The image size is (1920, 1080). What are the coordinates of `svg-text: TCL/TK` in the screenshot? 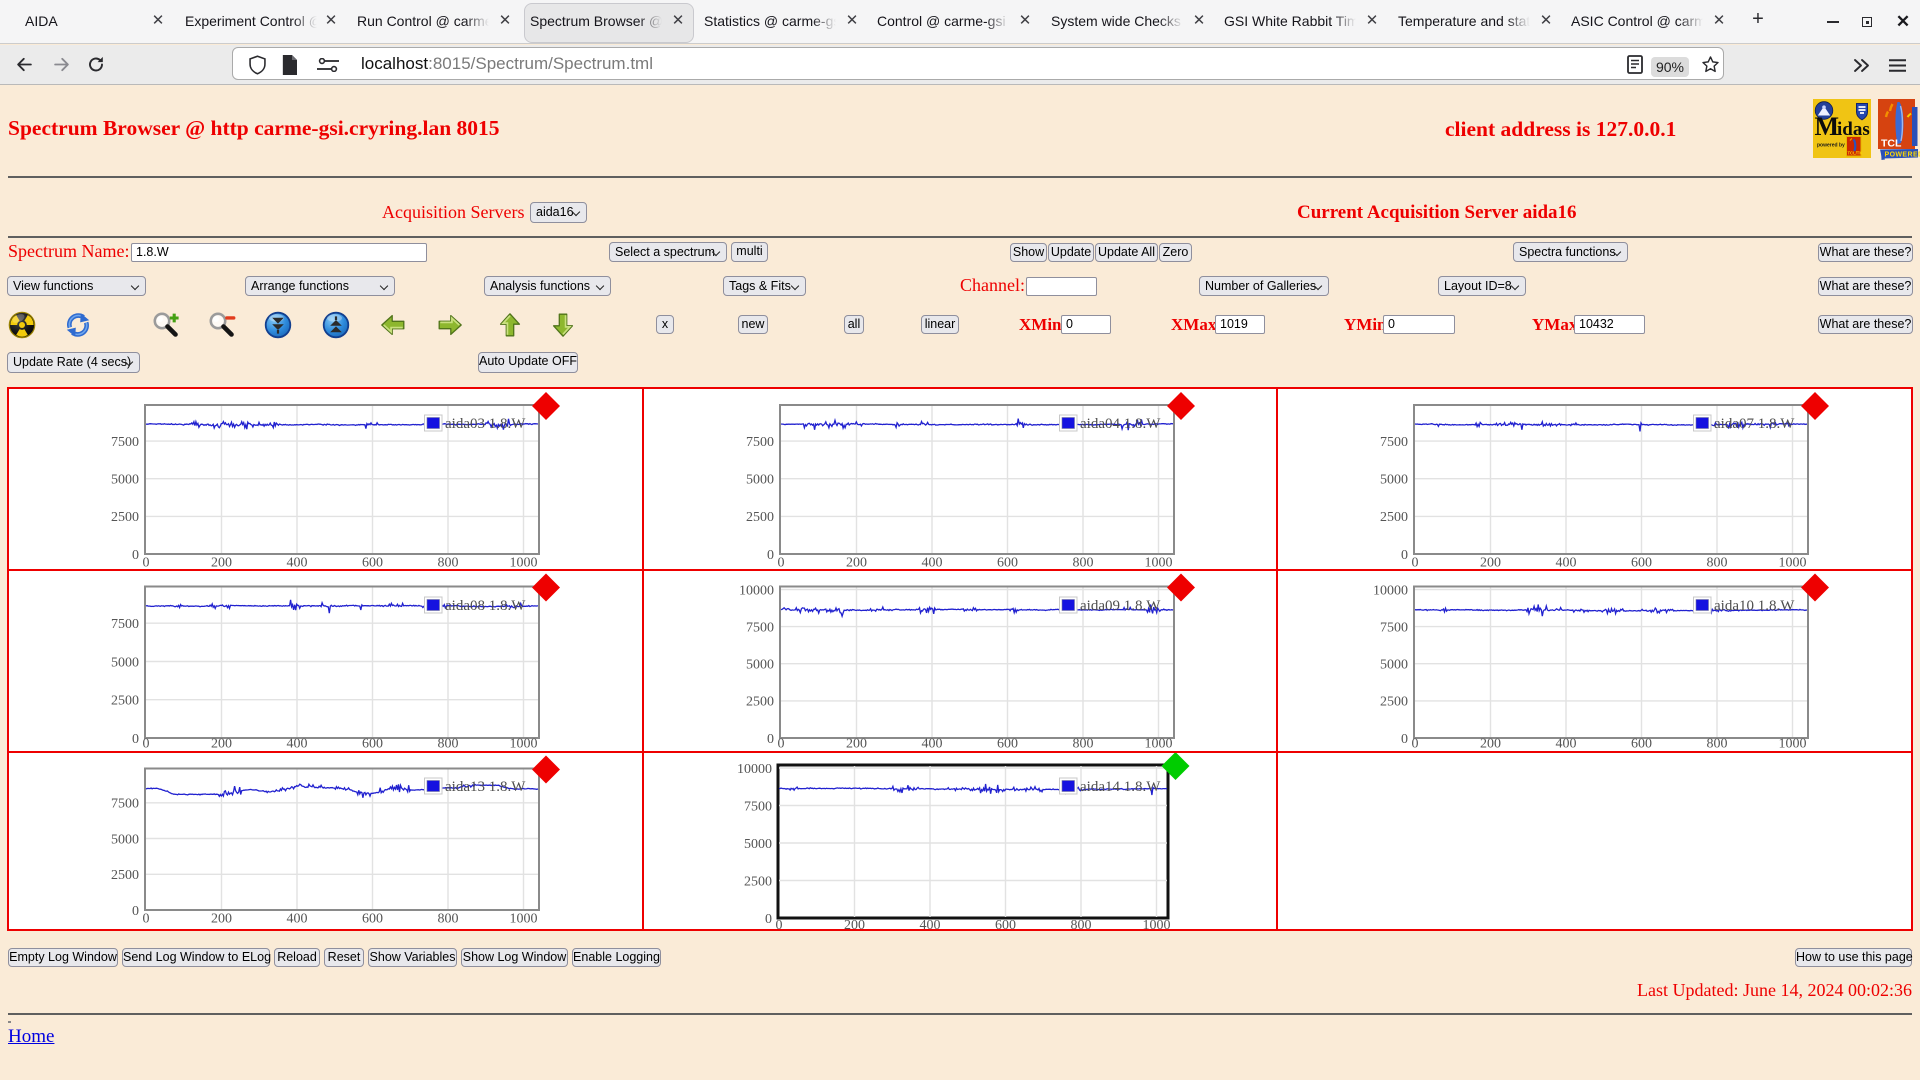 It's located at (1855, 153).